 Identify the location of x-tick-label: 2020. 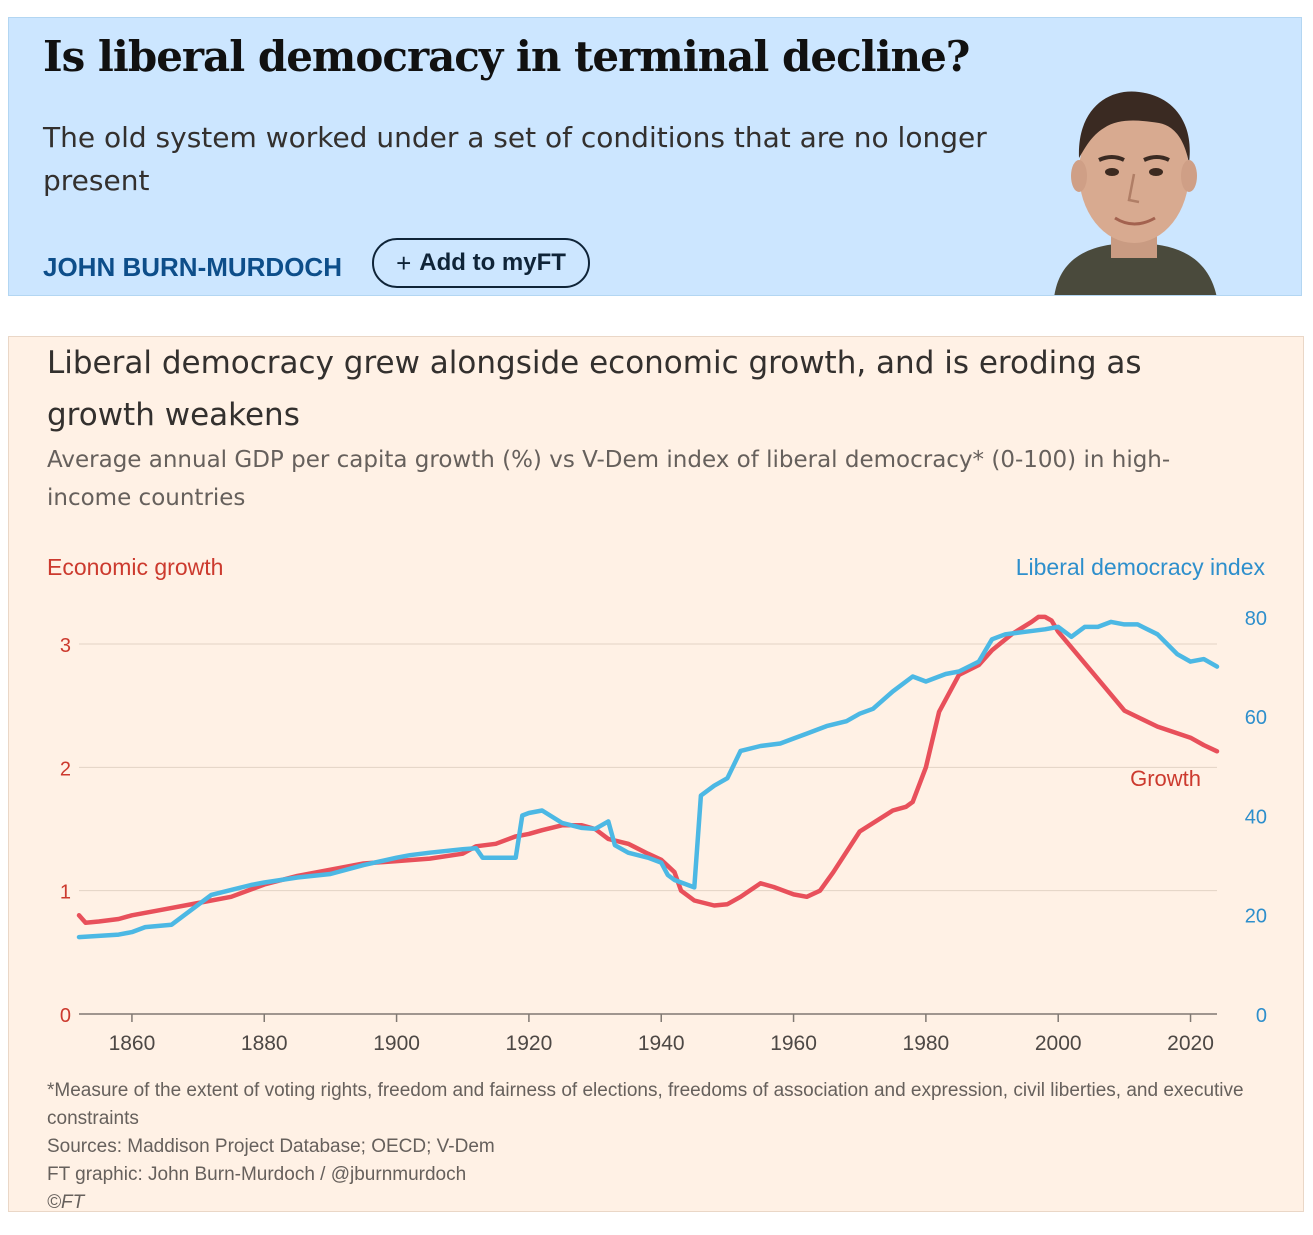
(1190, 1043).